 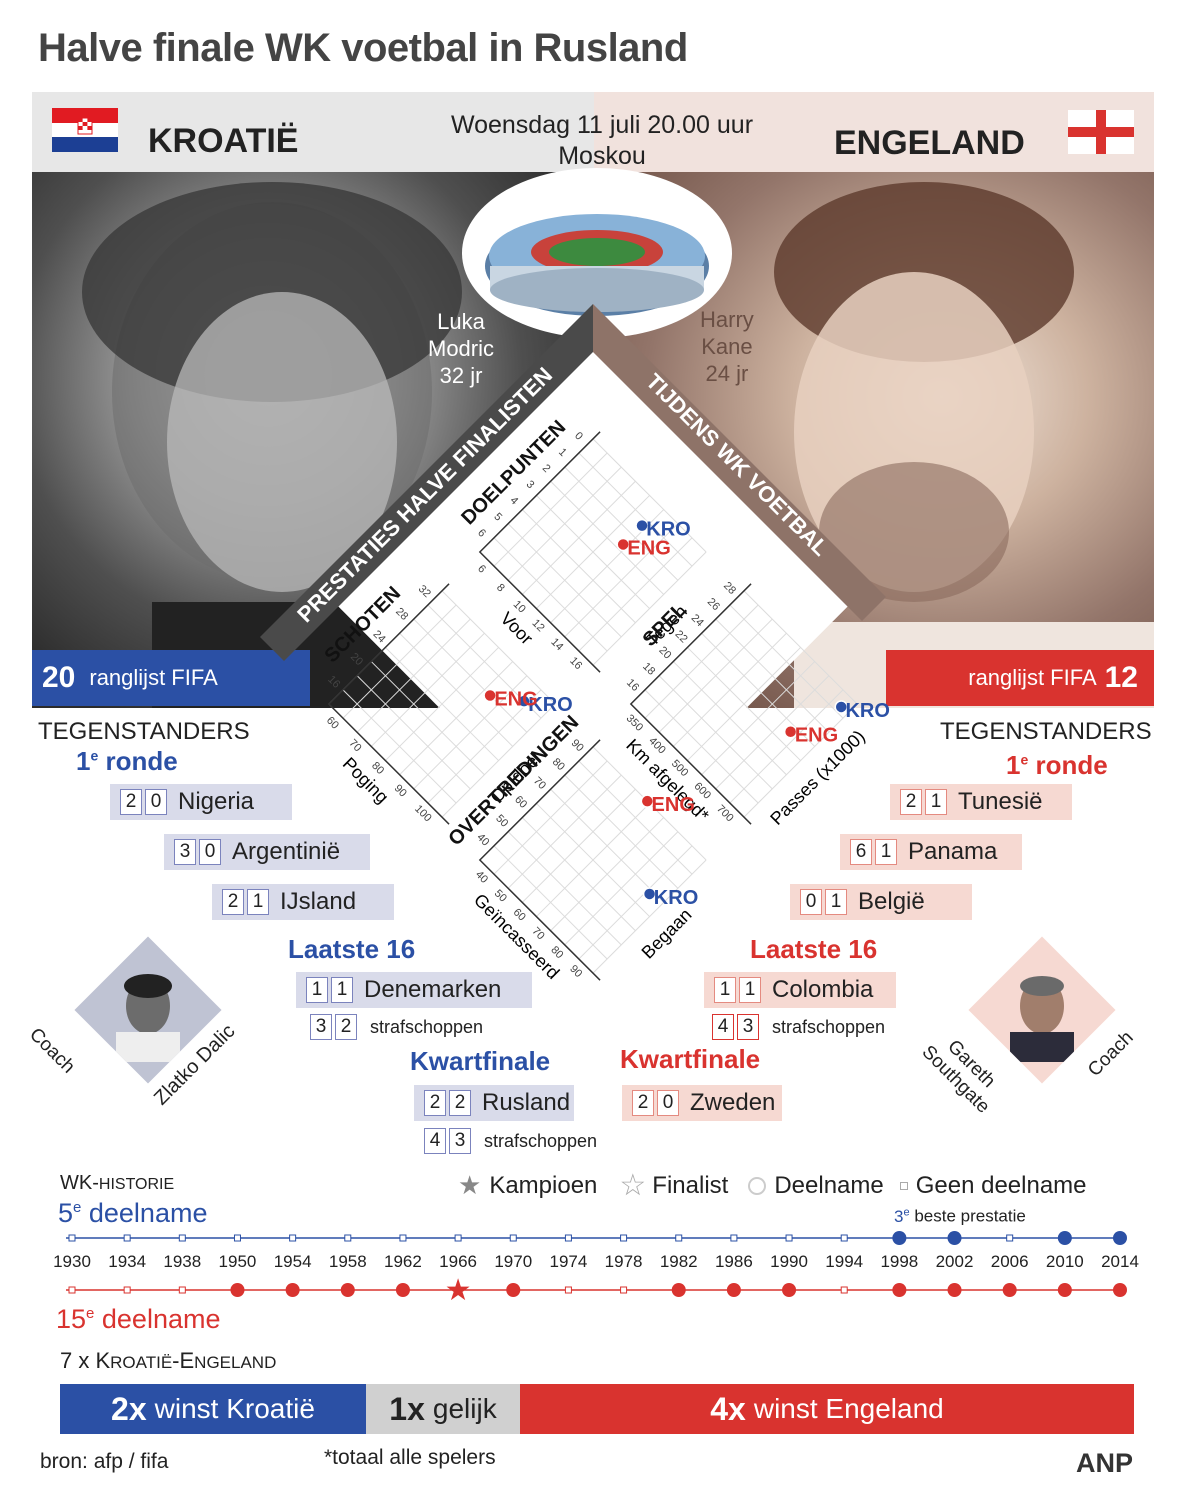 What do you see at coordinates (602, 141) in the screenshot?
I see `match-info: Woensdag 11 juli 20.00 uur Moskou` at bounding box center [602, 141].